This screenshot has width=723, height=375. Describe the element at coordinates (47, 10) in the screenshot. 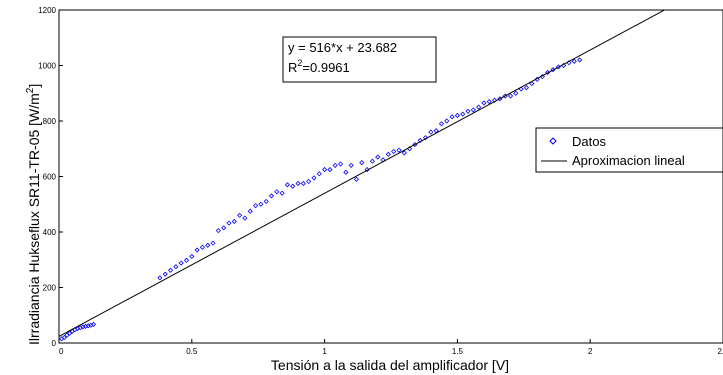

I see `y-tick-label: 1200` at that location.